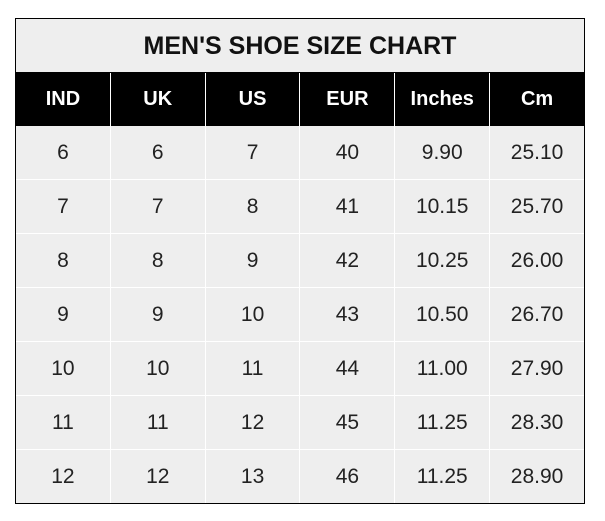  What do you see at coordinates (252, 99) in the screenshot?
I see `column-header: US` at bounding box center [252, 99].